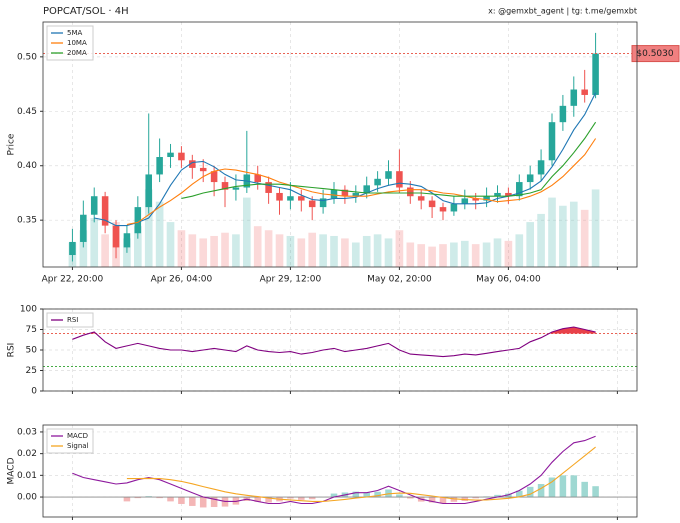 The height and width of the screenshot is (523, 680). Describe the element at coordinates (655, 54) in the screenshot. I see `price-badge` at that location.